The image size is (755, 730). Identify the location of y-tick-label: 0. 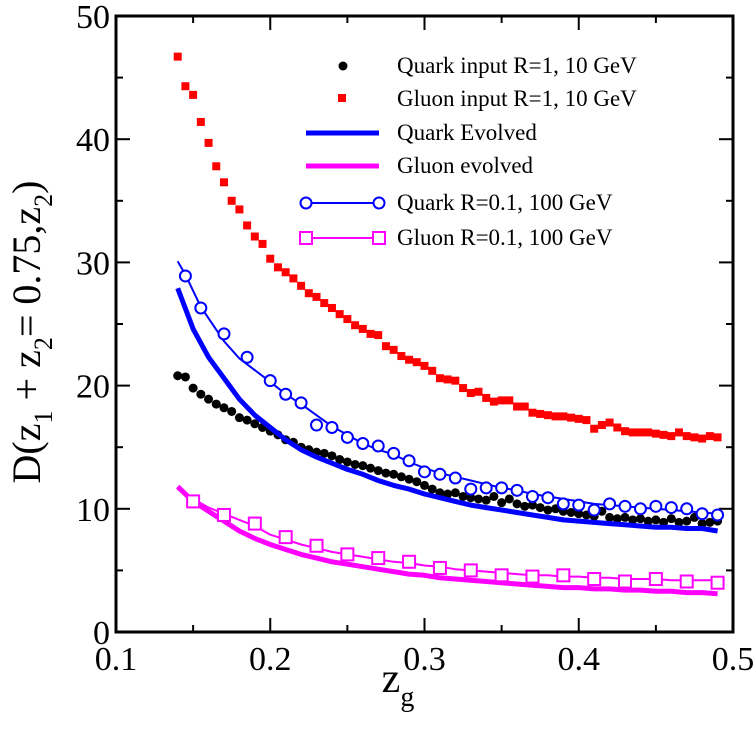
(101, 633).